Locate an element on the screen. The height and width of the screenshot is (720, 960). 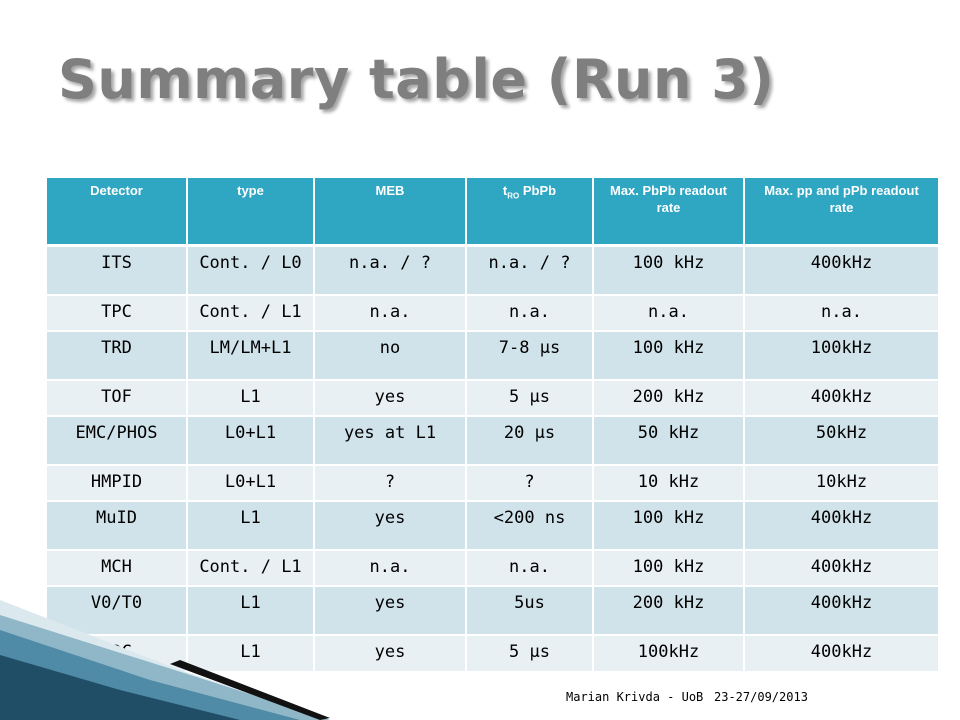
cell-meb: no is located at coordinates (389, 354).